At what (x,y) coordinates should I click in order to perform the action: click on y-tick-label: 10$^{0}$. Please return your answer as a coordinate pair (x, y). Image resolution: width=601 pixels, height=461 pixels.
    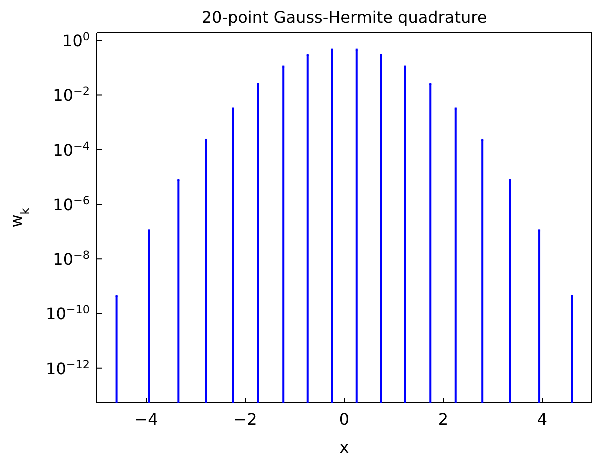
    Looking at the image, I should click on (76, 40).